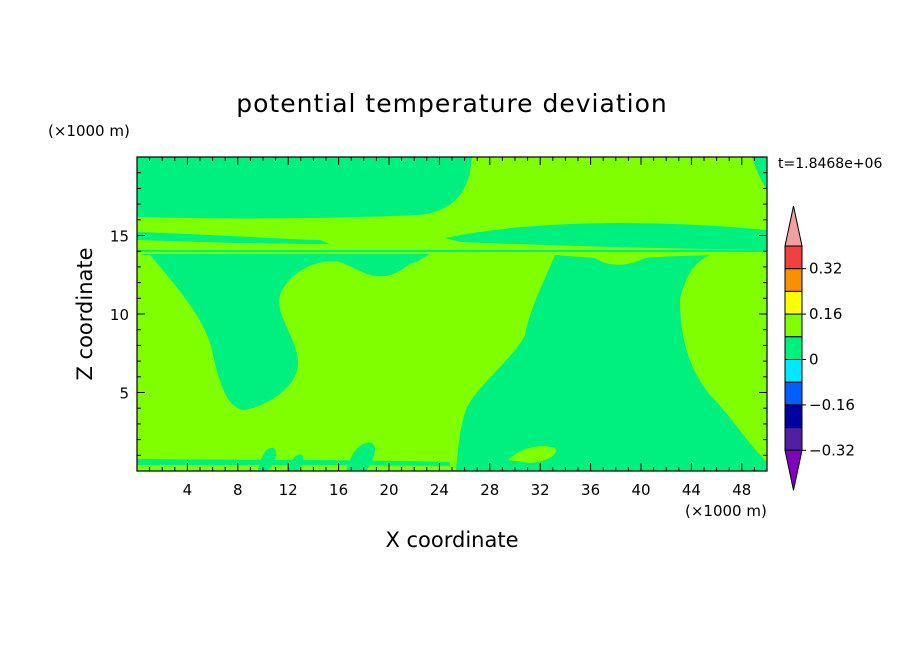 The width and height of the screenshot is (904, 654). Describe the element at coordinates (285, 332) in the screenshot. I see `left-lobe-negative-region` at that location.